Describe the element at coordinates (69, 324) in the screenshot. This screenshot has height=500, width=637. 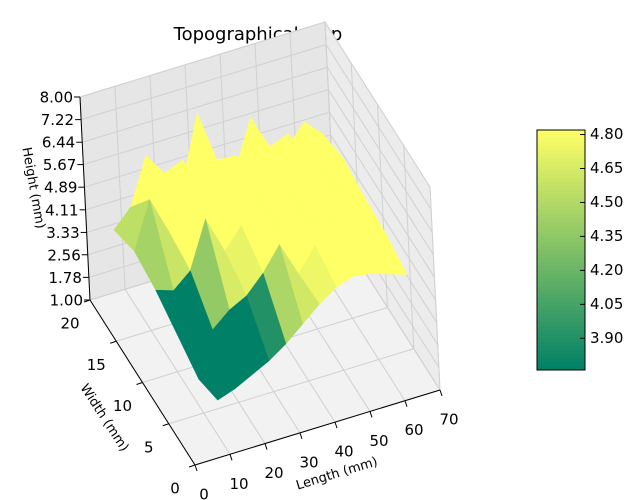
I see `y-tick-label: 20` at that location.